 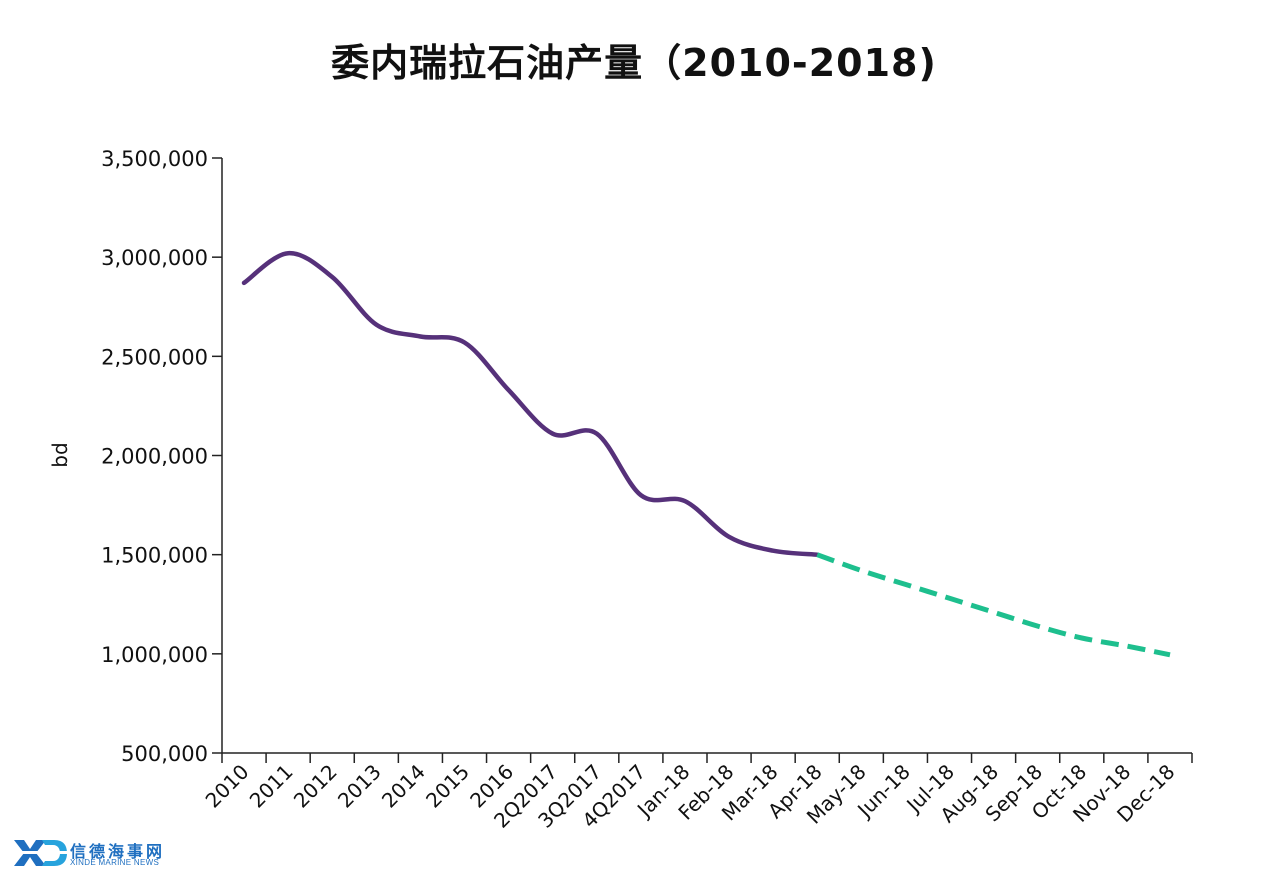 I want to click on y-tick-label: 500,000, so click(x=164, y=754).